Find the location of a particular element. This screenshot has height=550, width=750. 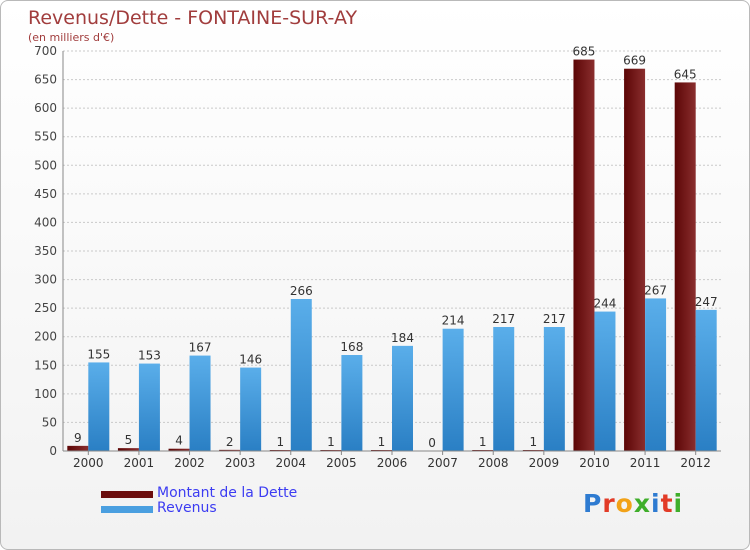

logo-letter: r is located at coordinates (609, 503).